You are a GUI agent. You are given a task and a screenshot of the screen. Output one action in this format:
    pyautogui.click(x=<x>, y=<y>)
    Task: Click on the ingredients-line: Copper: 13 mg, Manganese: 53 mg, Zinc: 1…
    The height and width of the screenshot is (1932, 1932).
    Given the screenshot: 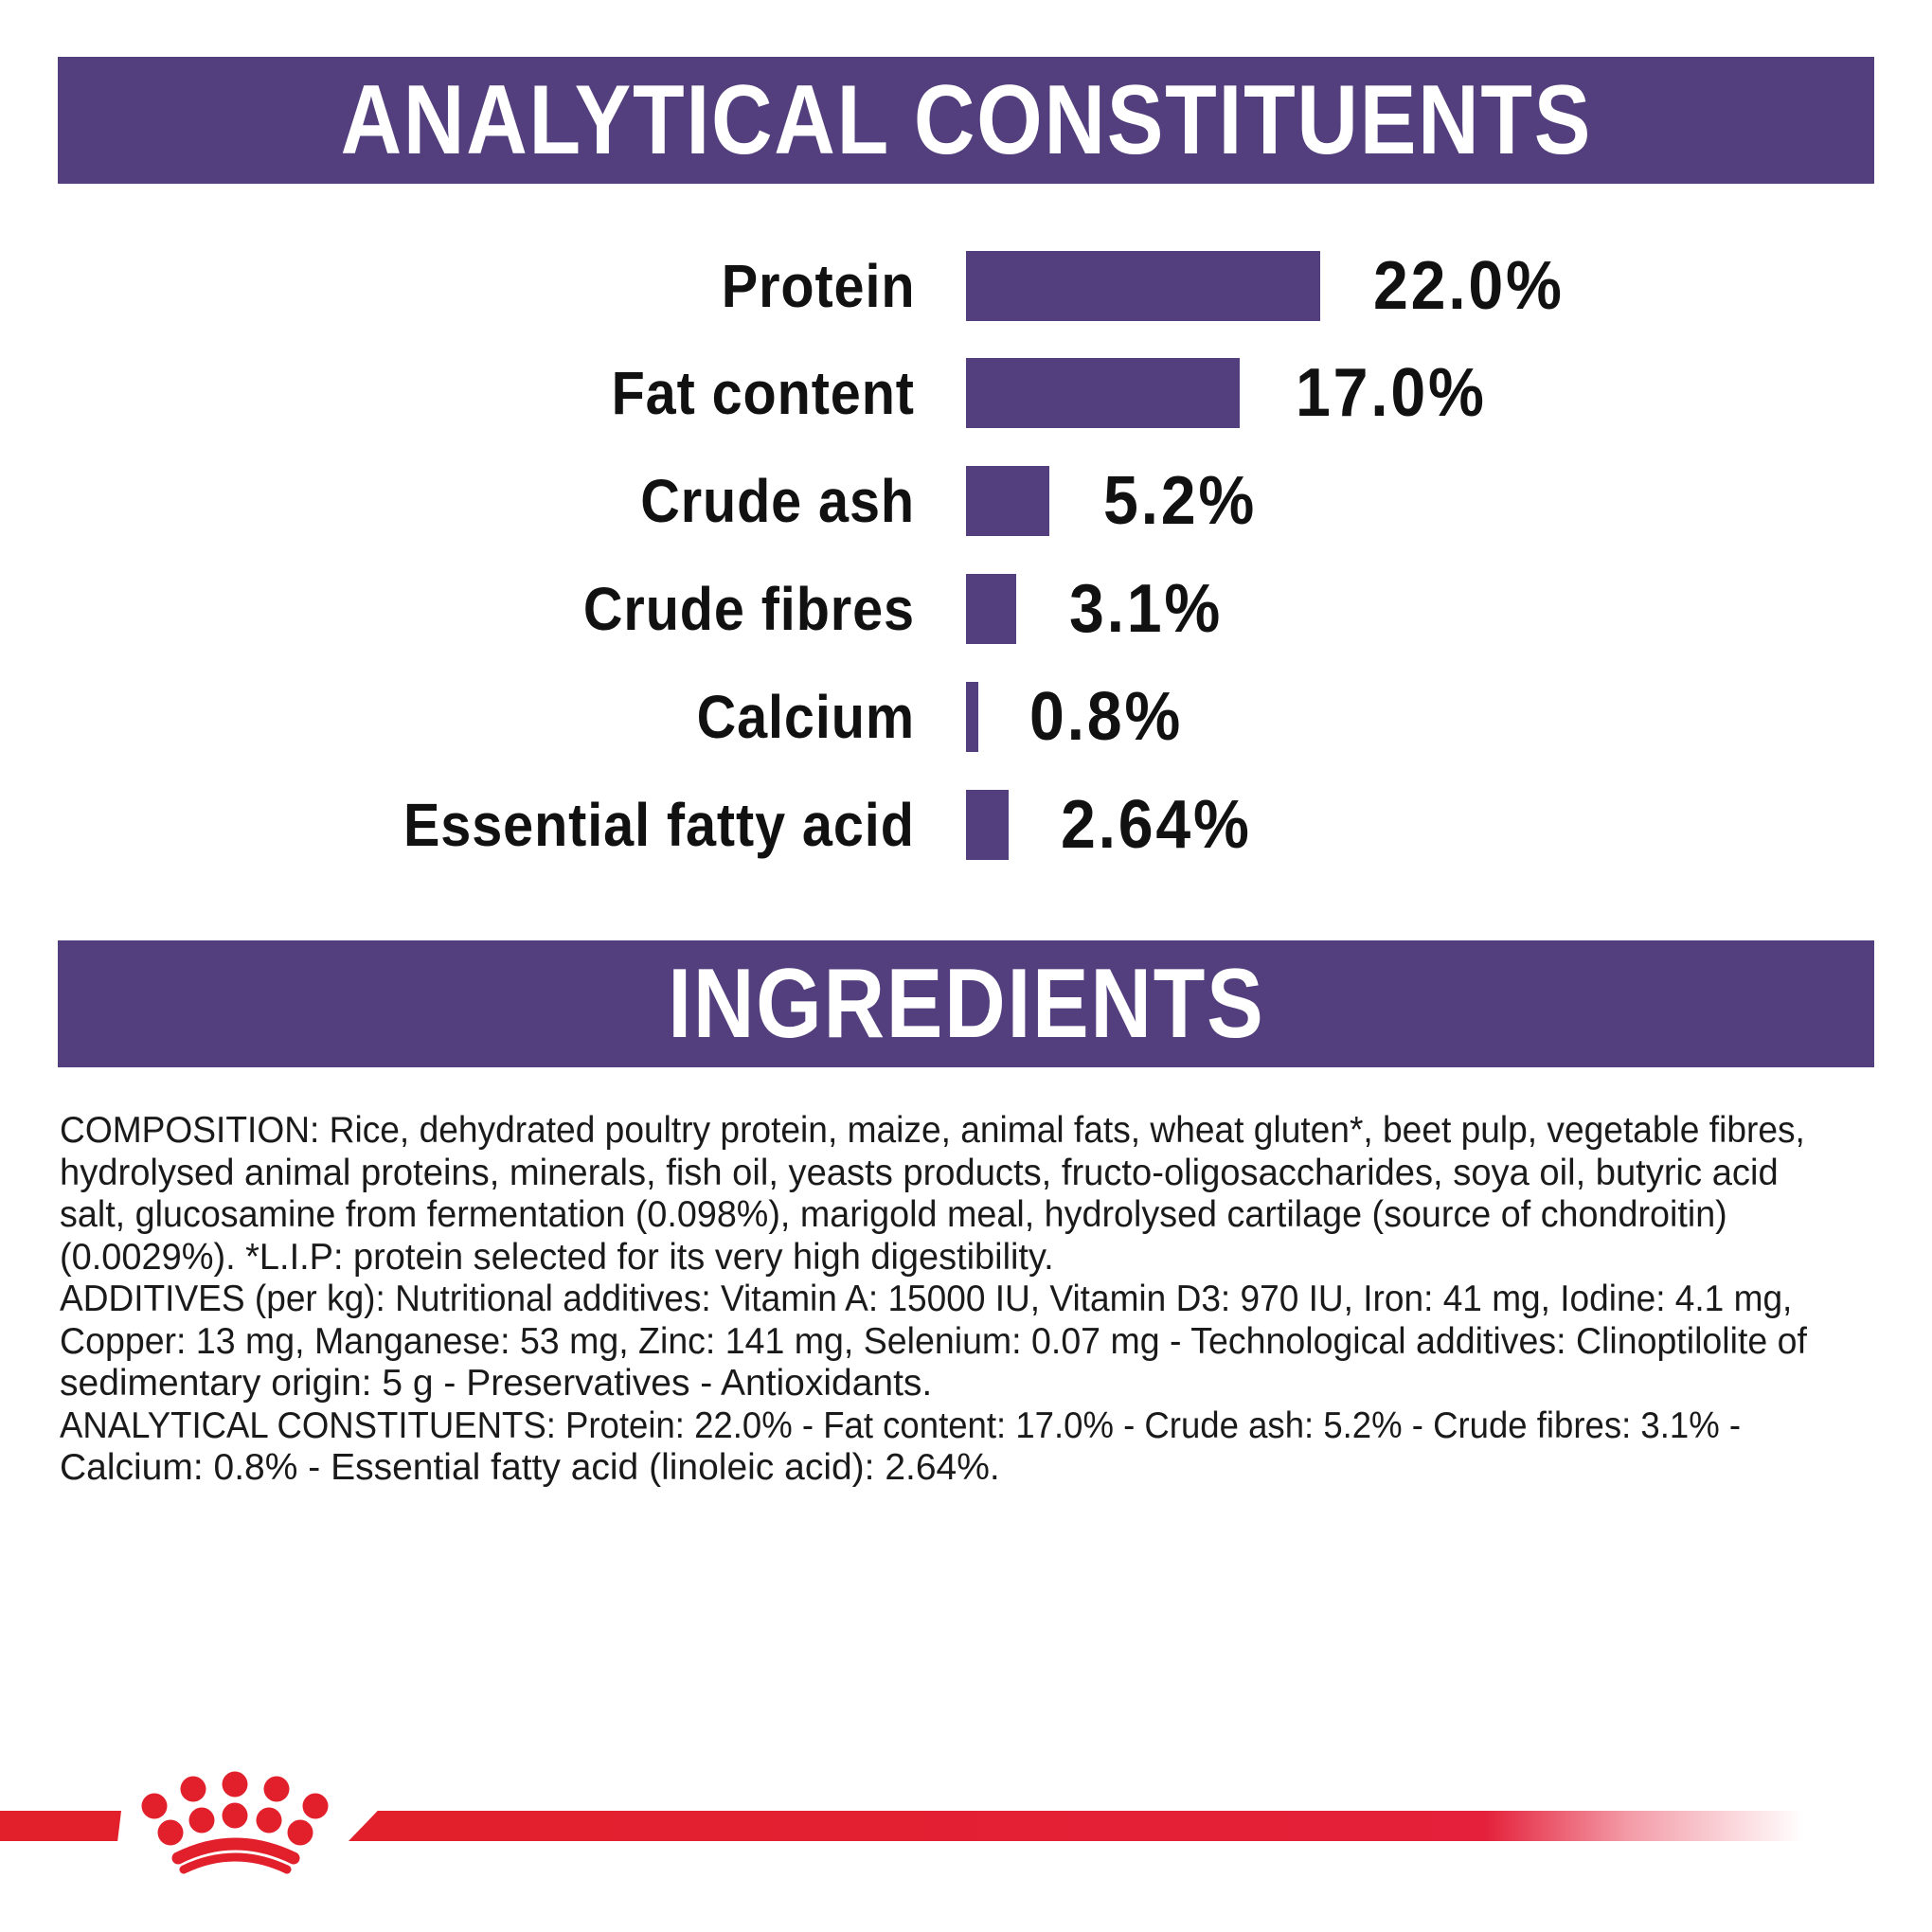 What is the action you would take?
    pyautogui.click(x=933, y=1341)
    